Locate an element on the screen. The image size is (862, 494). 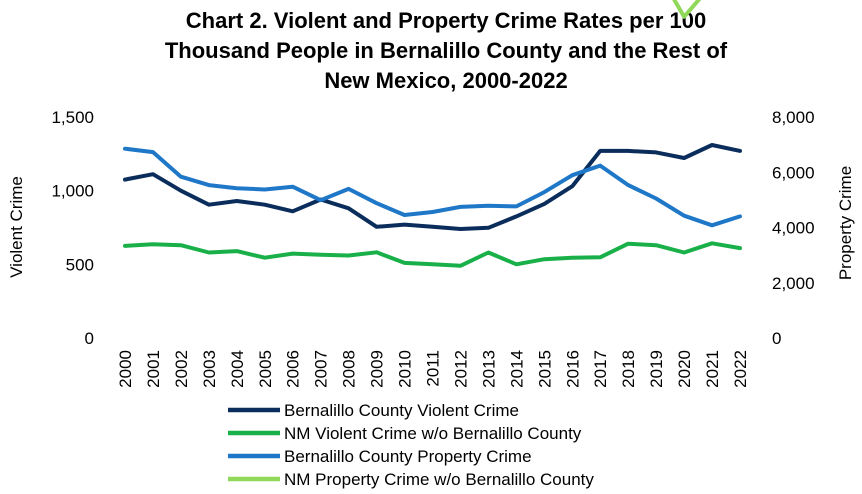
y-axis-right-title: Property Crime is located at coordinates (845, 223).